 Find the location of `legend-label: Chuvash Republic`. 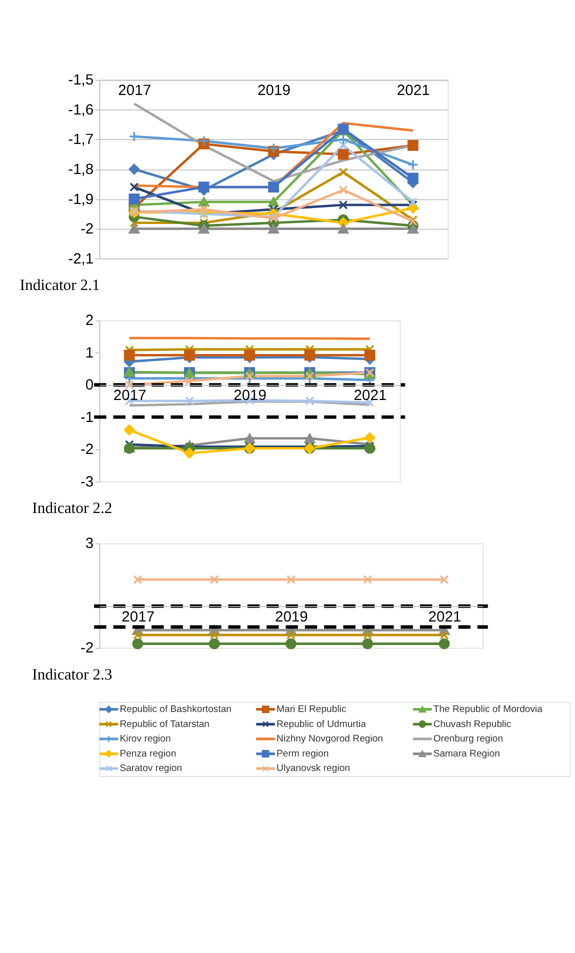

legend-label: Chuvash Republic is located at coordinates (472, 724).